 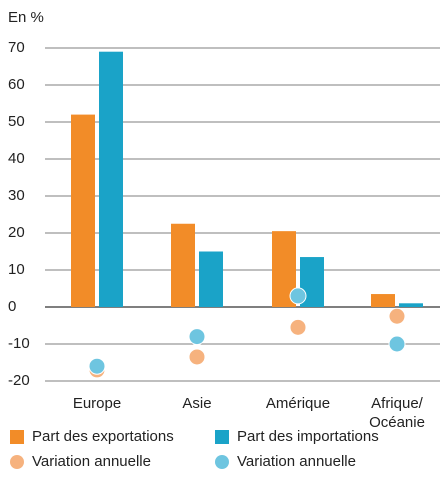 What do you see at coordinates (196, 403) in the screenshot?
I see `x-tick-label: Asie` at bounding box center [196, 403].